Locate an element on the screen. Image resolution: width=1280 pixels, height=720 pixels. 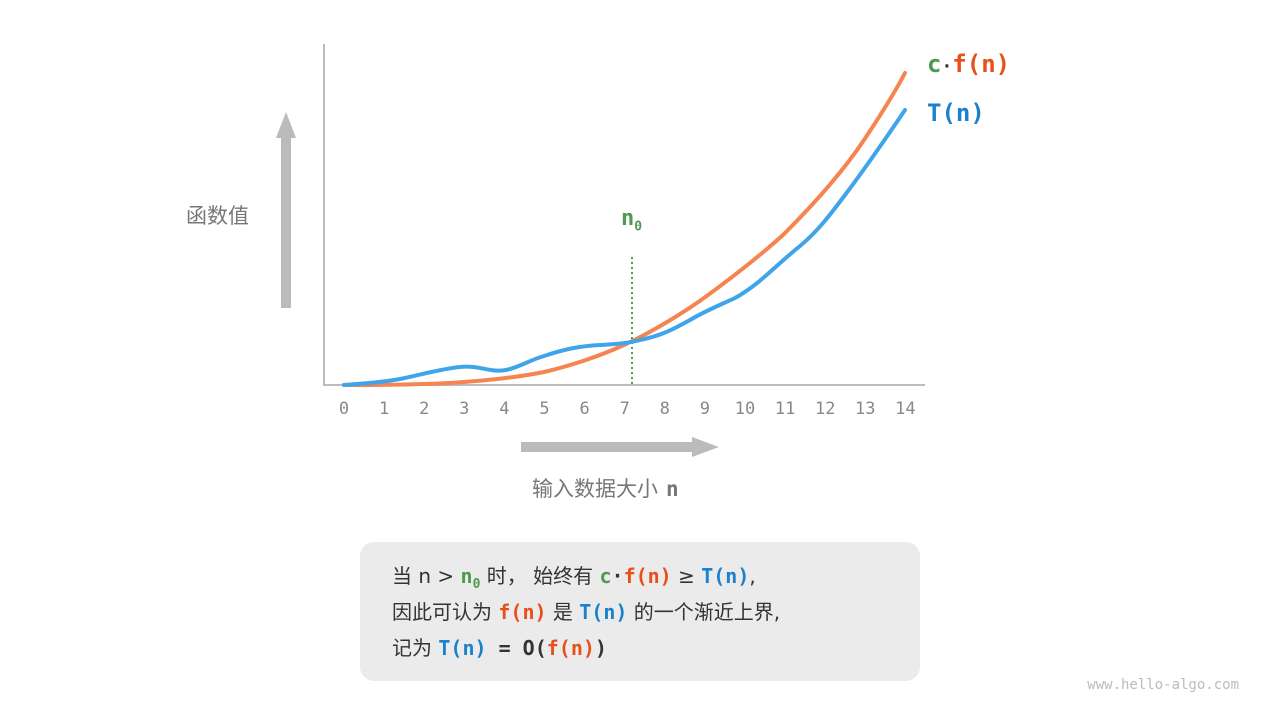
n0-n: n is located at coordinates (628, 218).